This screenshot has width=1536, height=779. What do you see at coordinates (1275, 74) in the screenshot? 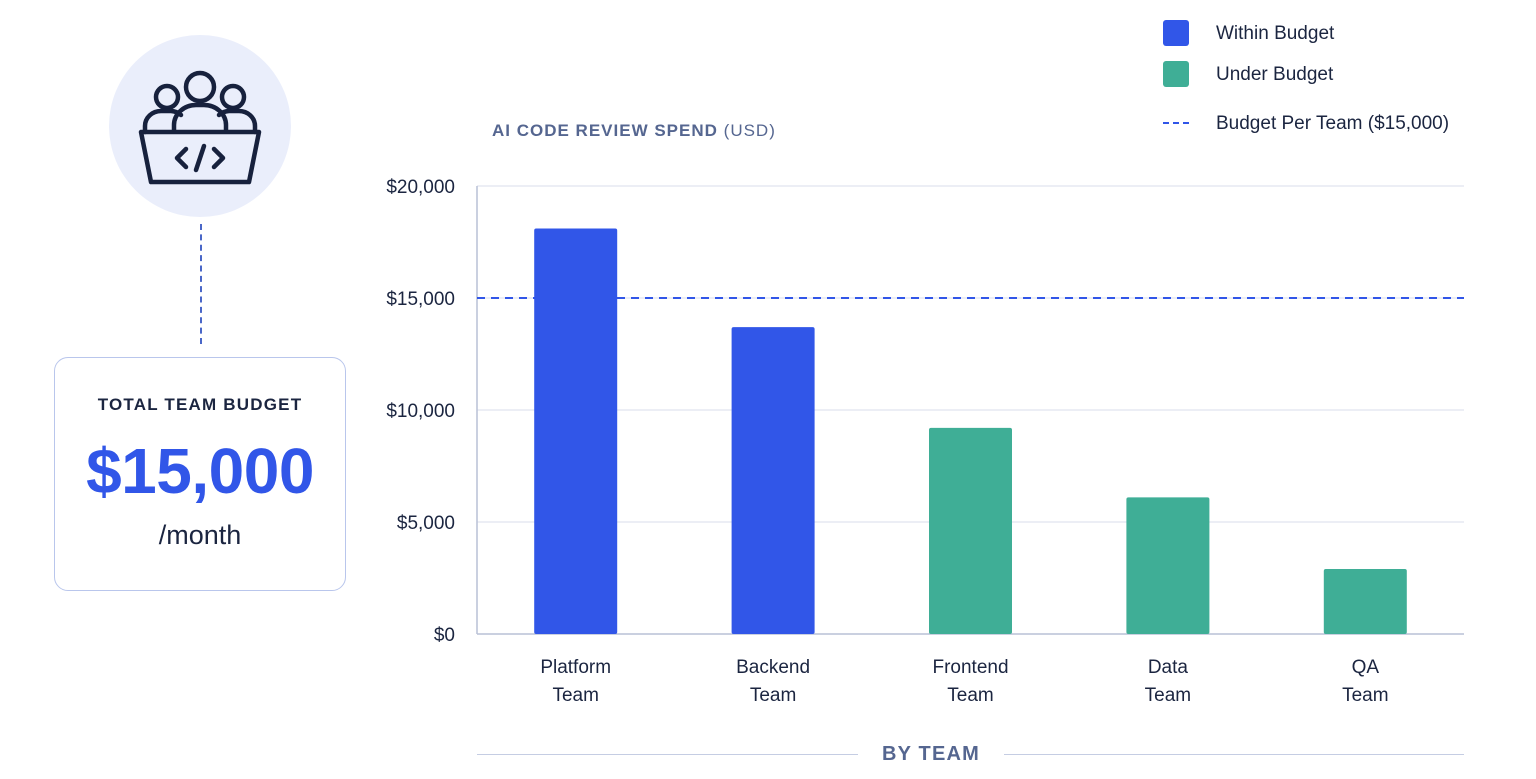
I see `legend-label-under: Under Budget` at bounding box center [1275, 74].